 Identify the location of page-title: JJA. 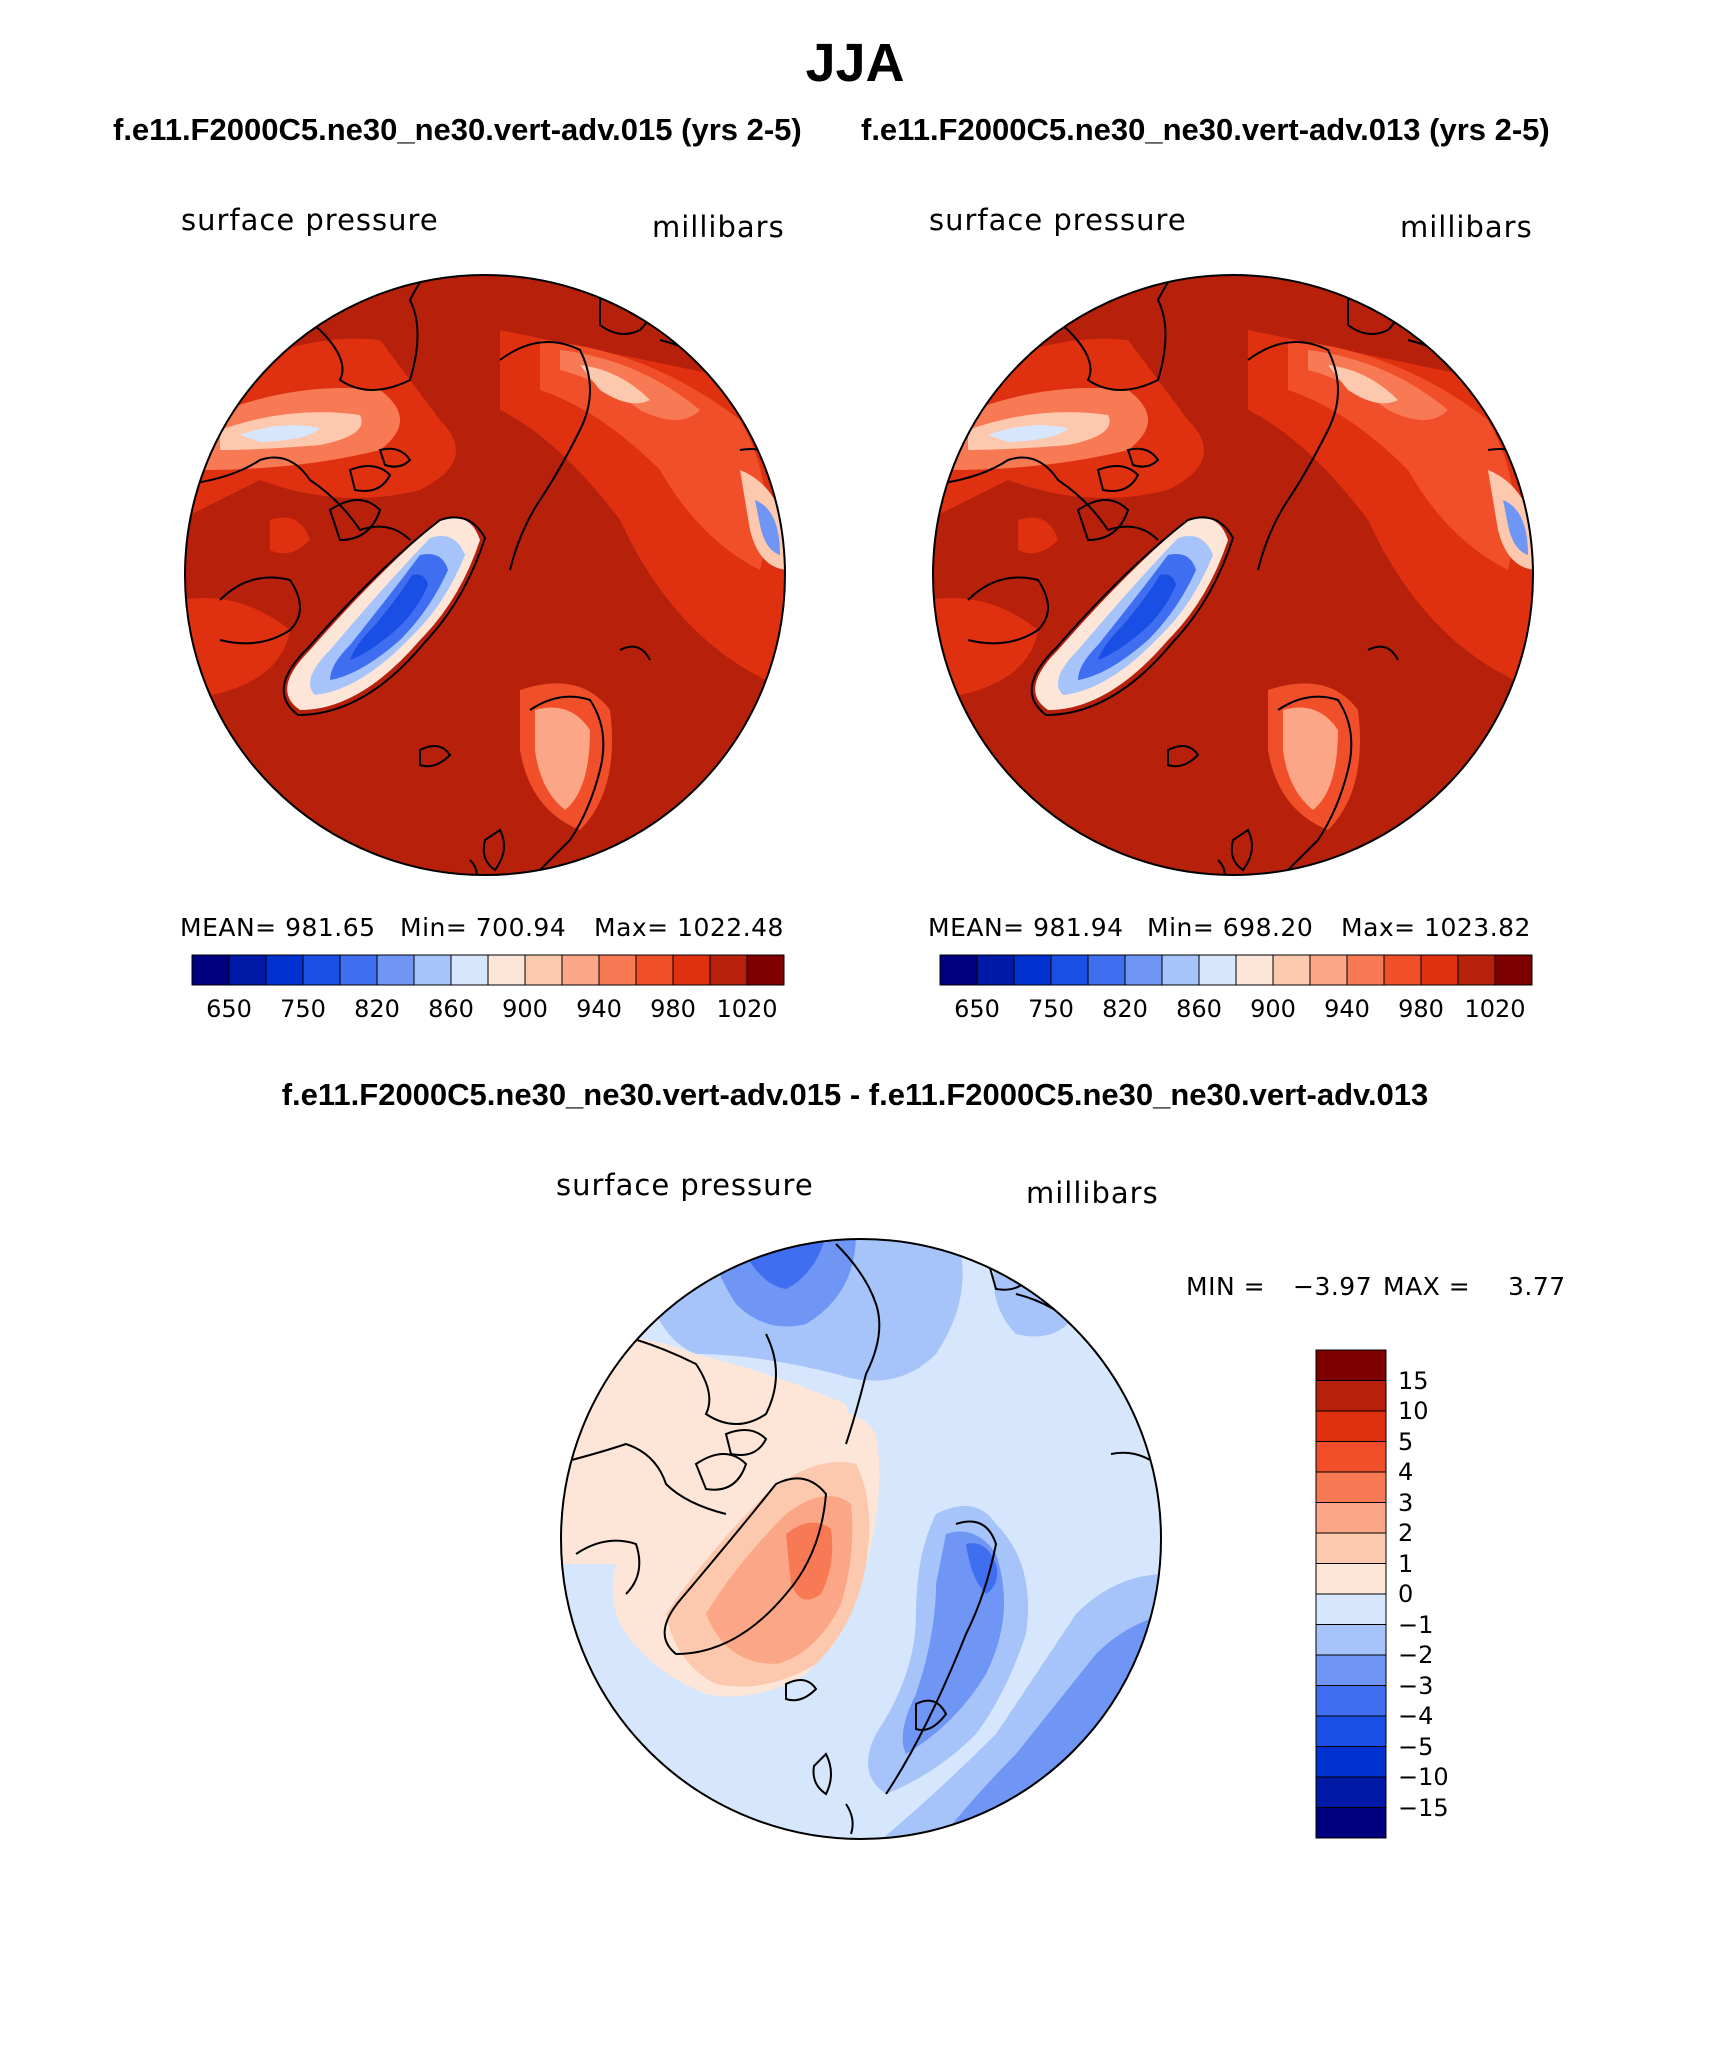
(855, 63).